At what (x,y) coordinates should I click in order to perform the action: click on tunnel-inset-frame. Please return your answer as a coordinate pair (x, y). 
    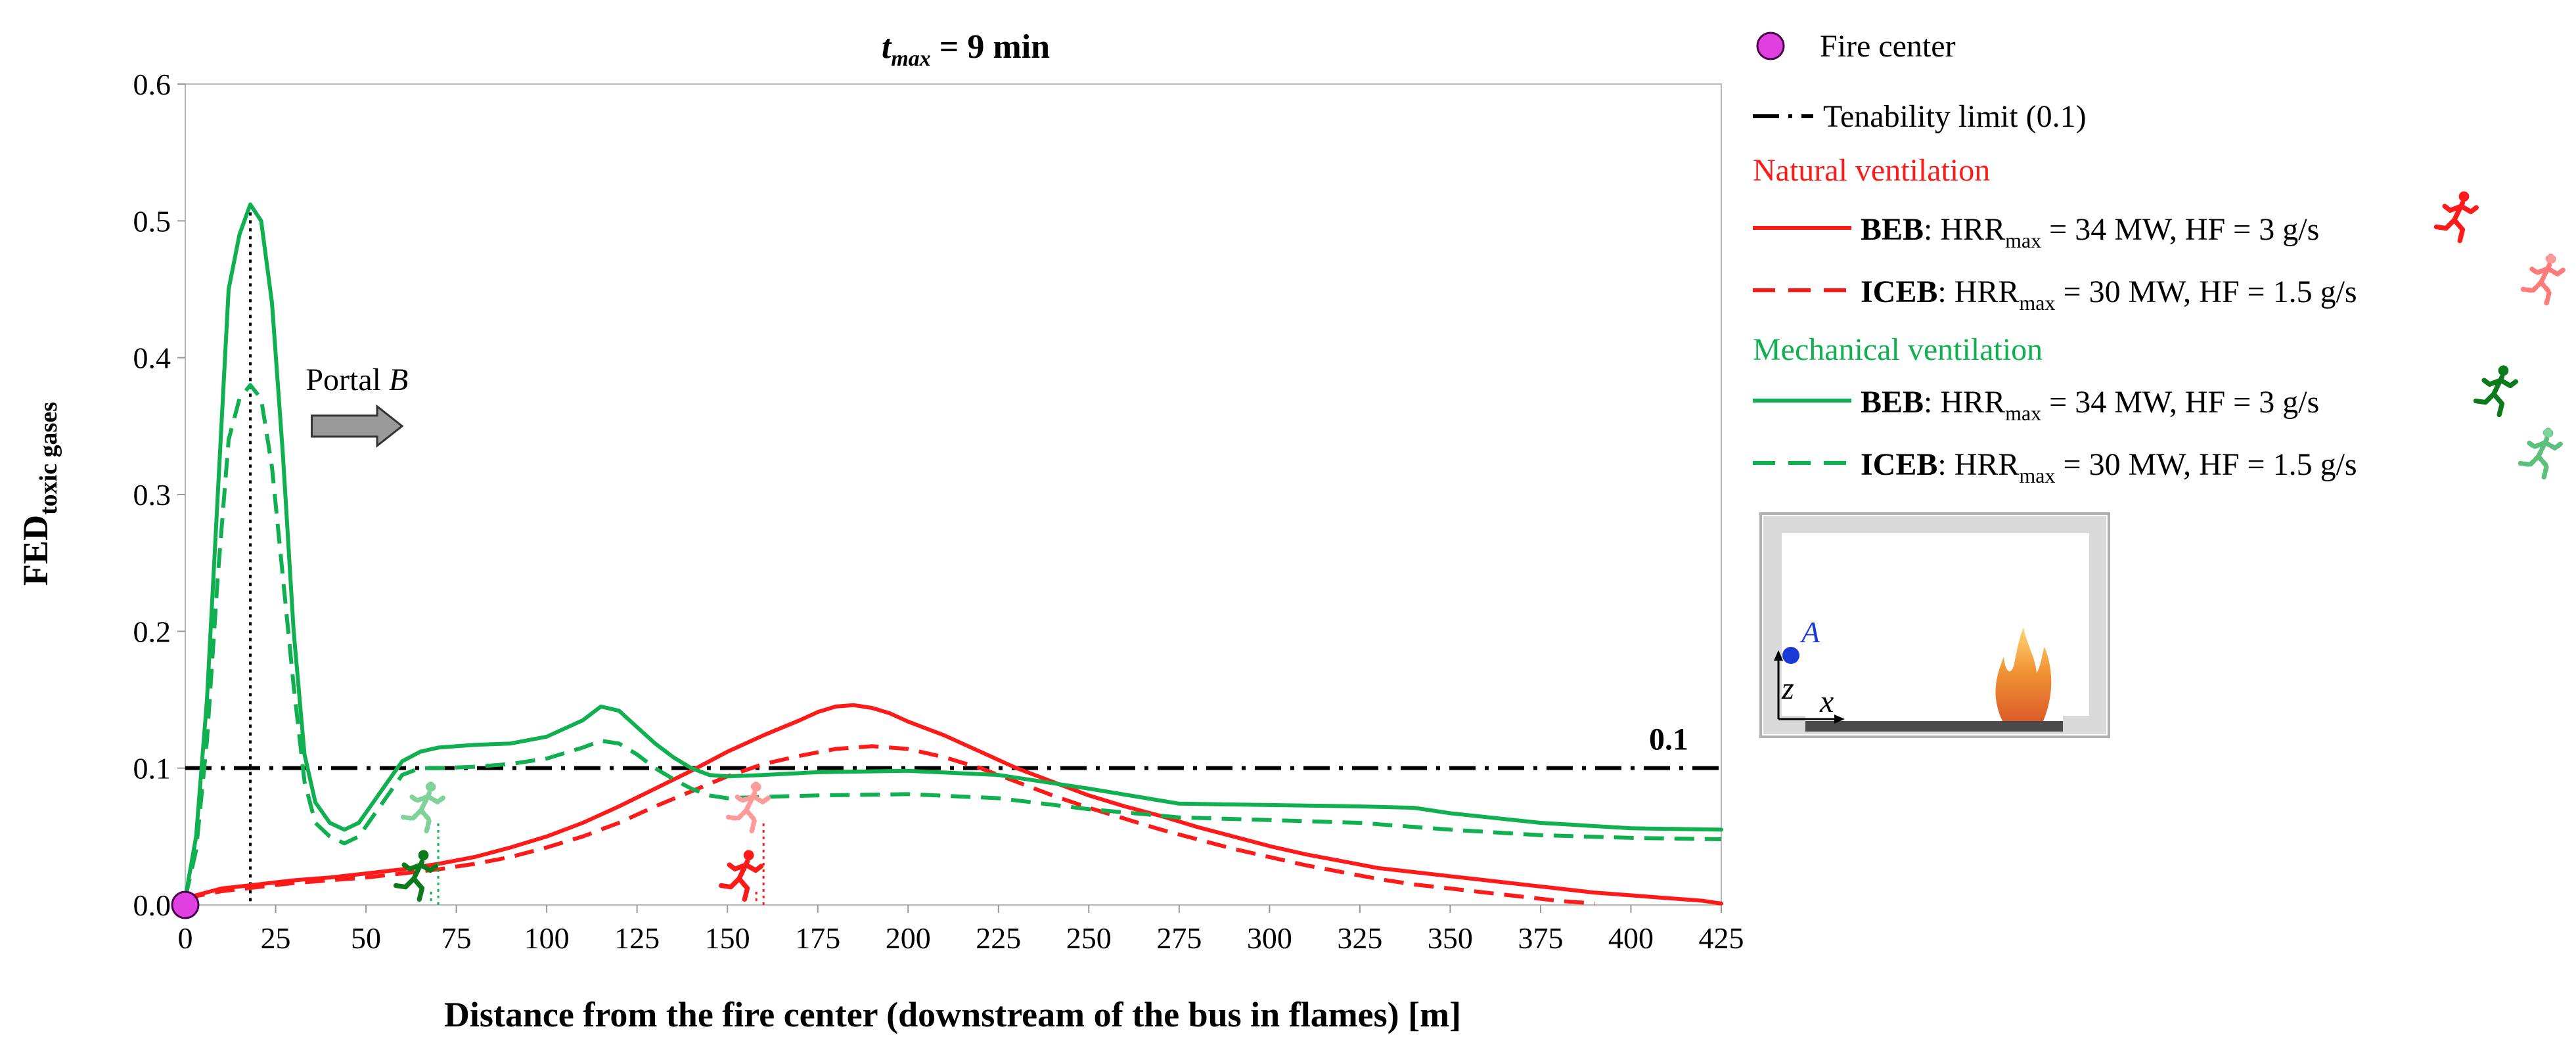
    Looking at the image, I should click on (1934, 625).